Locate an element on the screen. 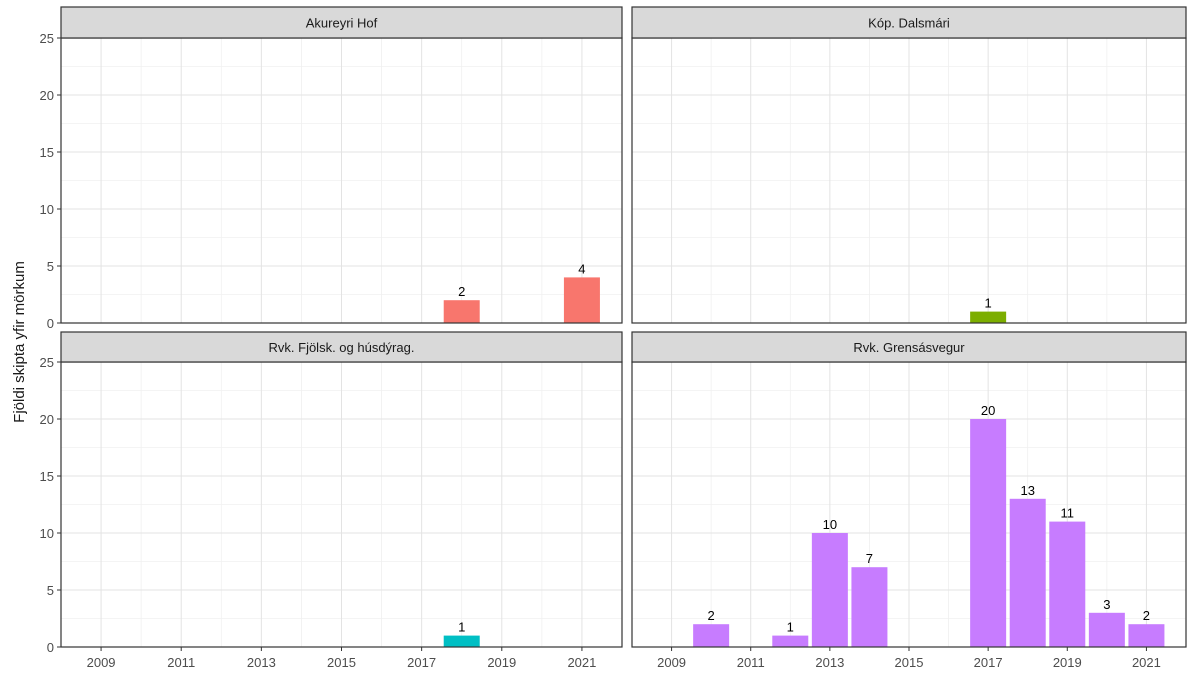  facet-strip-label: Akureyri Hof is located at coordinates (342, 23).